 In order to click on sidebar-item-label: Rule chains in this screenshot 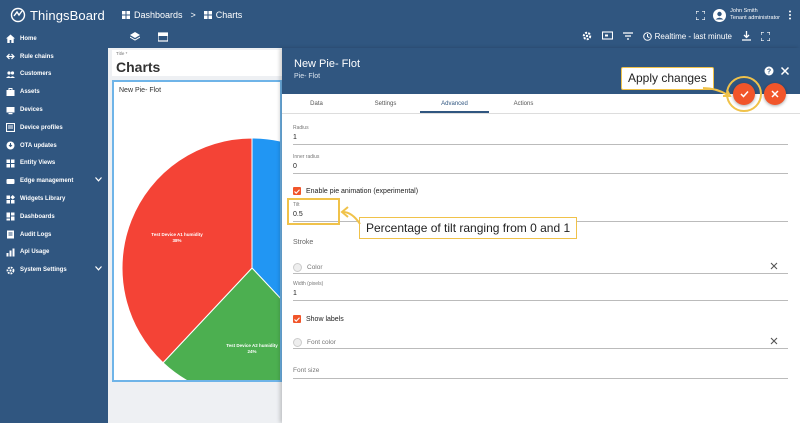, I will do `click(37, 56)`.